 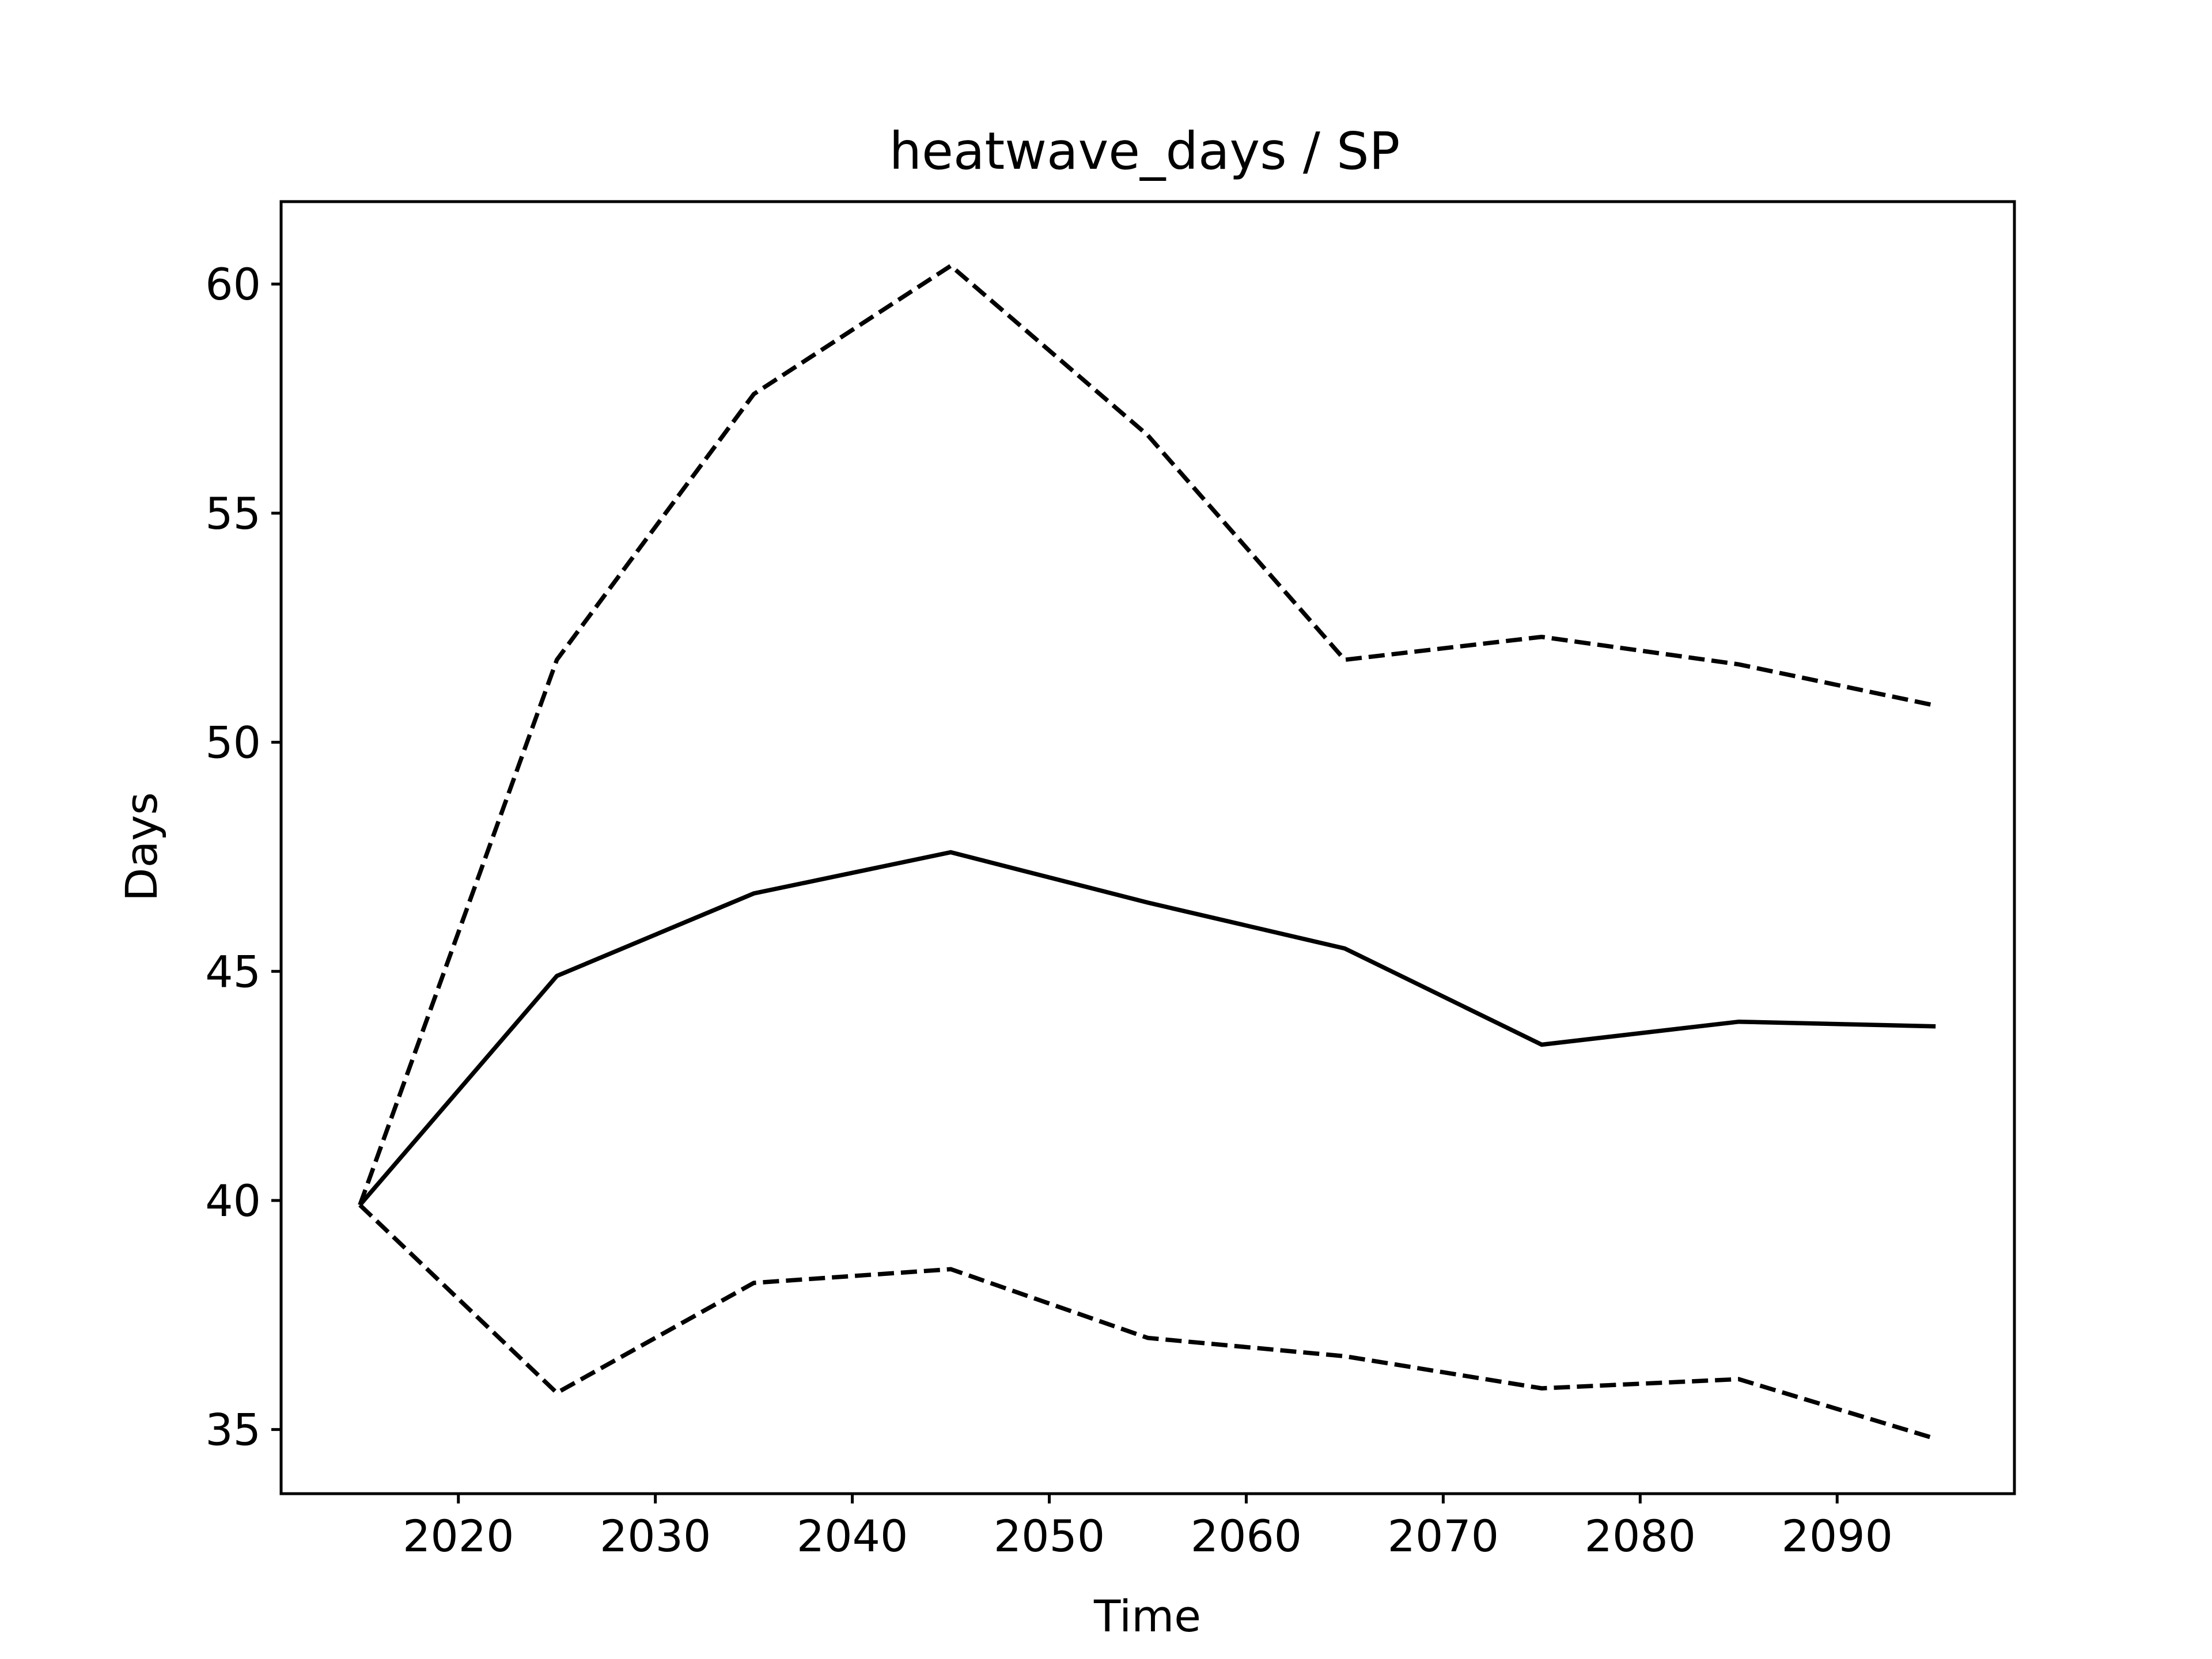 What do you see at coordinates (233, 1200) in the screenshot?
I see `y-tick-label-40: 40` at bounding box center [233, 1200].